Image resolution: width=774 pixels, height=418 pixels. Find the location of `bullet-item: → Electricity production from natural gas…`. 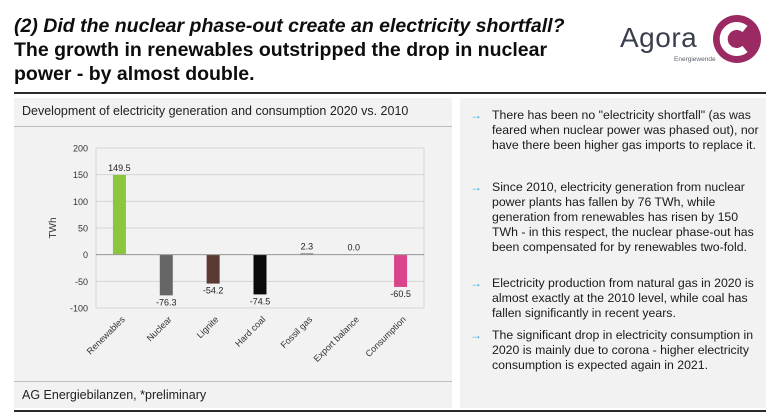

bullet-item: → Electricity production from natural gas… is located at coordinates (616, 298).